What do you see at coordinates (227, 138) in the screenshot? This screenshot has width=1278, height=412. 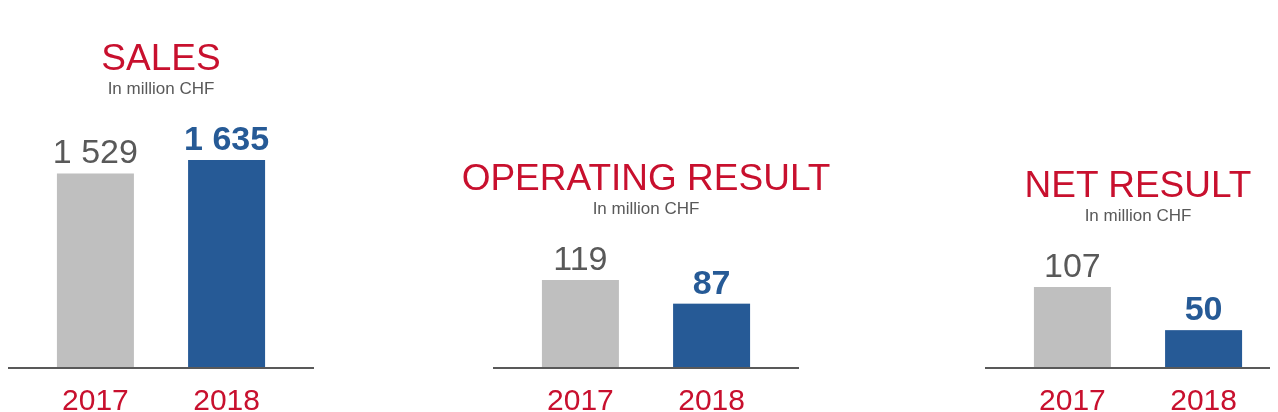 I see `data-label: 1 635` at bounding box center [227, 138].